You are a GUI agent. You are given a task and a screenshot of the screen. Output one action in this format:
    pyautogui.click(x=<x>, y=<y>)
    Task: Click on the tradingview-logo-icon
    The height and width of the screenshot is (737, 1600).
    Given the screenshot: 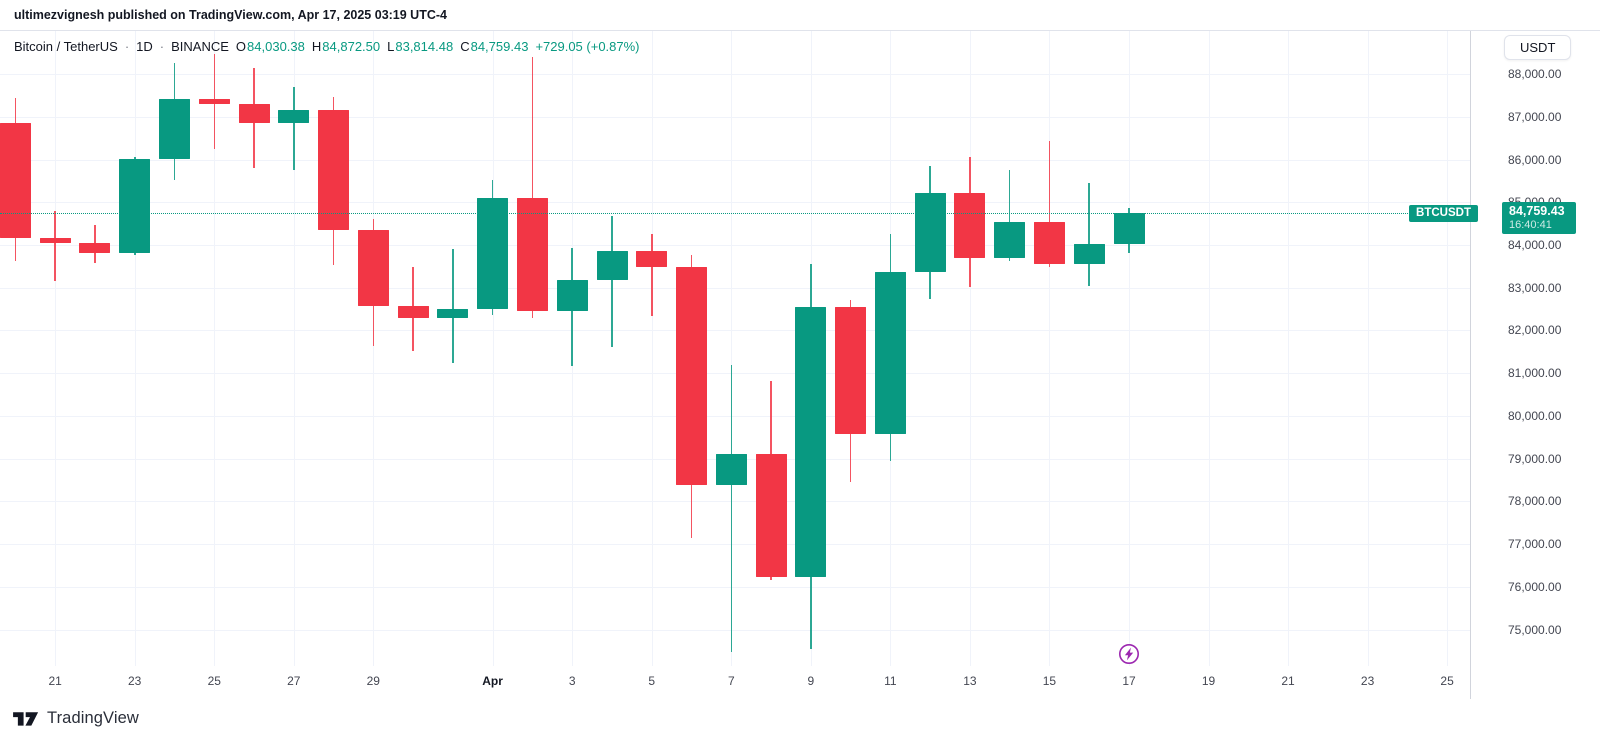 What is the action you would take?
    pyautogui.click(x=25, y=718)
    